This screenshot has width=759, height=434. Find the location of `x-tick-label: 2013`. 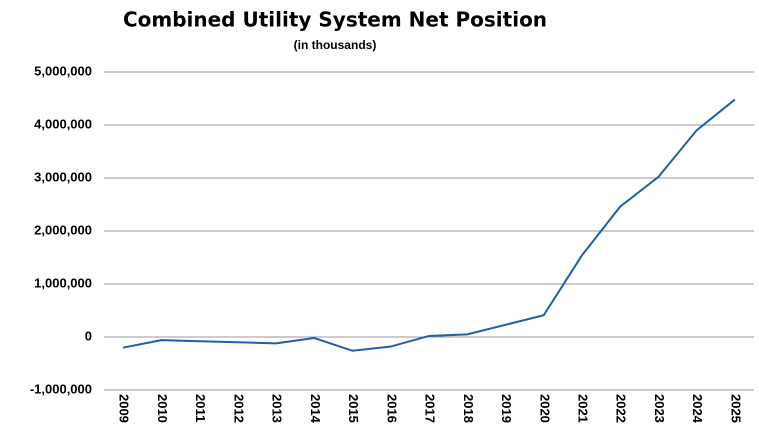

x-tick-label: 2013 is located at coordinates (277, 408).